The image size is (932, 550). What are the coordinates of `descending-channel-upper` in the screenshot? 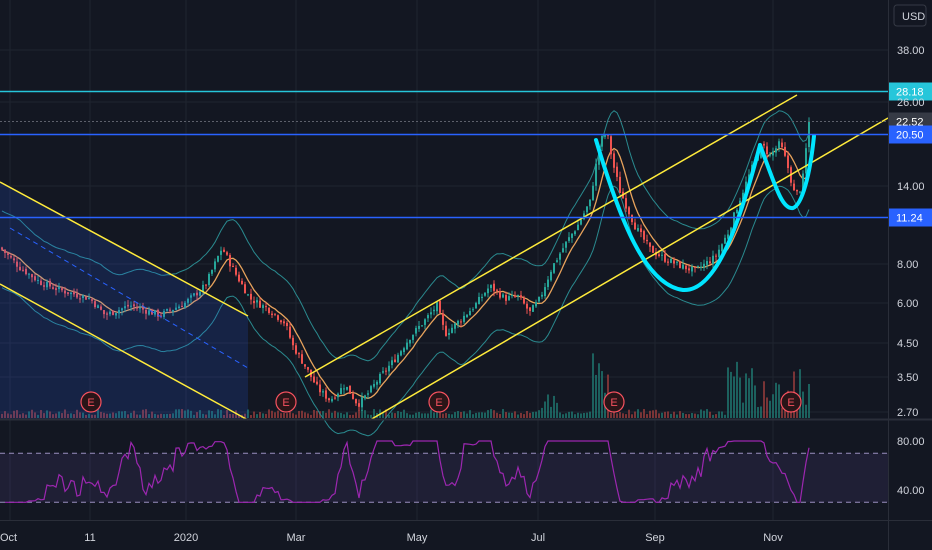 It's located at (124, 249).